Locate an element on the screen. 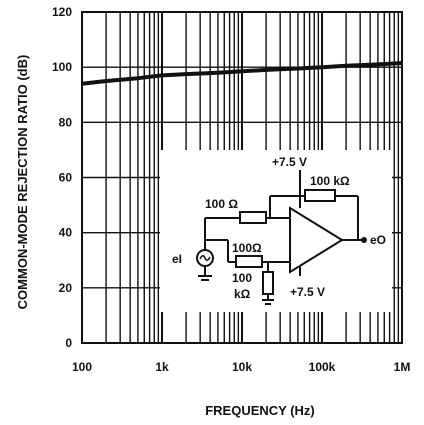 The height and width of the screenshot is (425, 424). input-resistor-bottom is located at coordinates (249, 261).